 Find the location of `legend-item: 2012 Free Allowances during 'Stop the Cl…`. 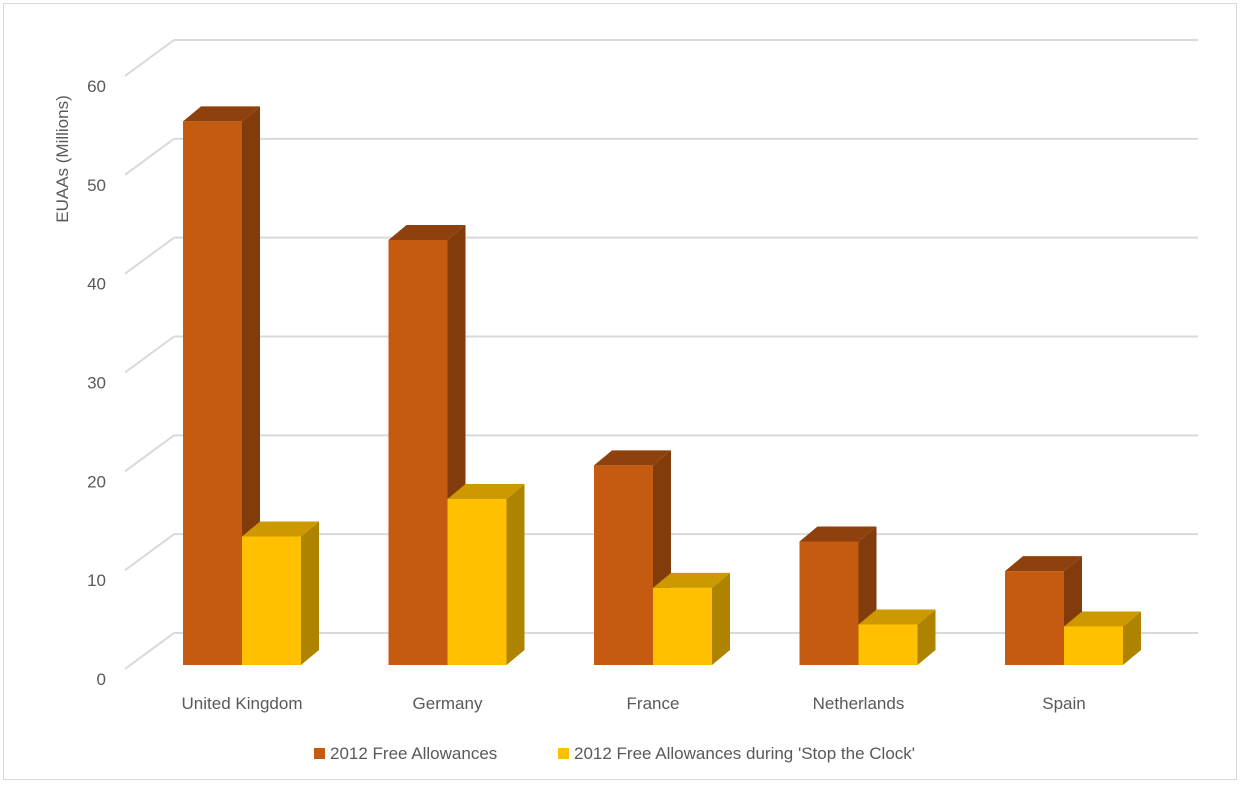

legend-item: 2012 Free Allowances during 'Stop the Cl… is located at coordinates (736, 753).